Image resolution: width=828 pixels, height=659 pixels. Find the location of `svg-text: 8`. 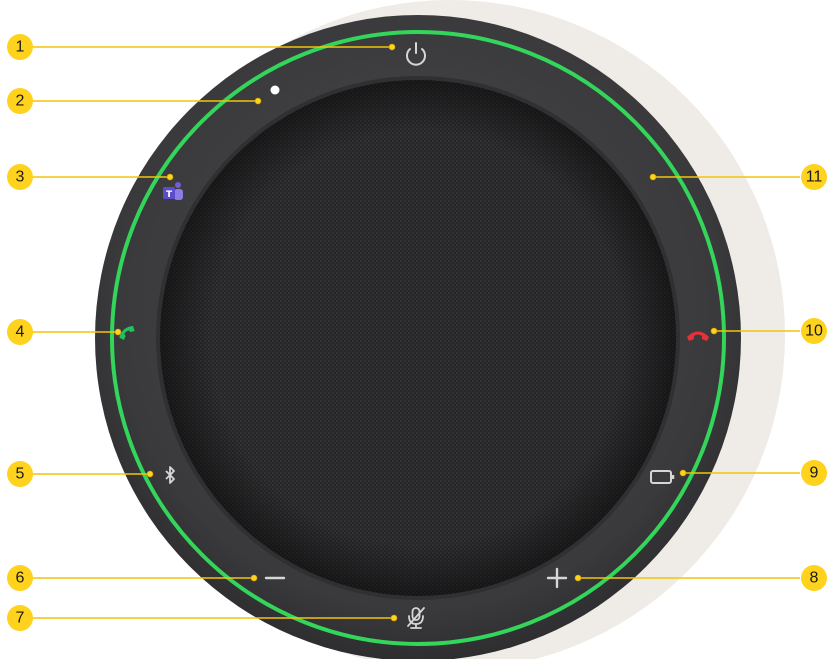

svg-text: 8 is located at coordinates (814, 578).